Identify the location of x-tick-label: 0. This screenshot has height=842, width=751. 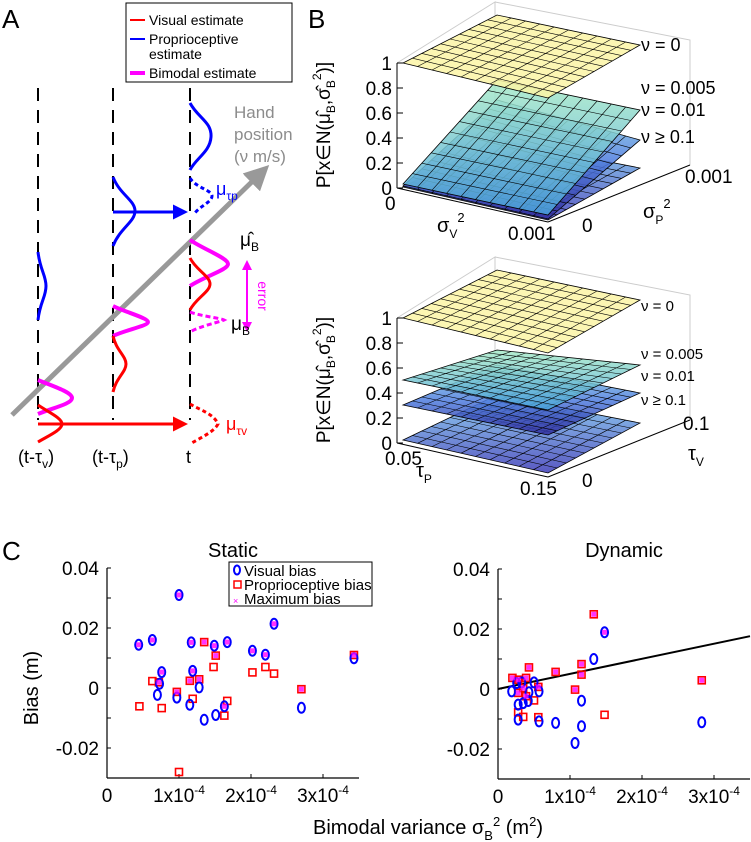
(107, 796).